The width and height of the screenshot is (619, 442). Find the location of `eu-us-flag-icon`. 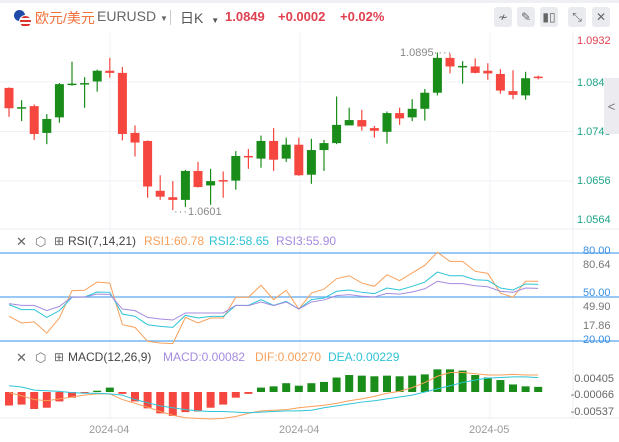

eu-us-flag-icon is located at coordinates (23, 19).